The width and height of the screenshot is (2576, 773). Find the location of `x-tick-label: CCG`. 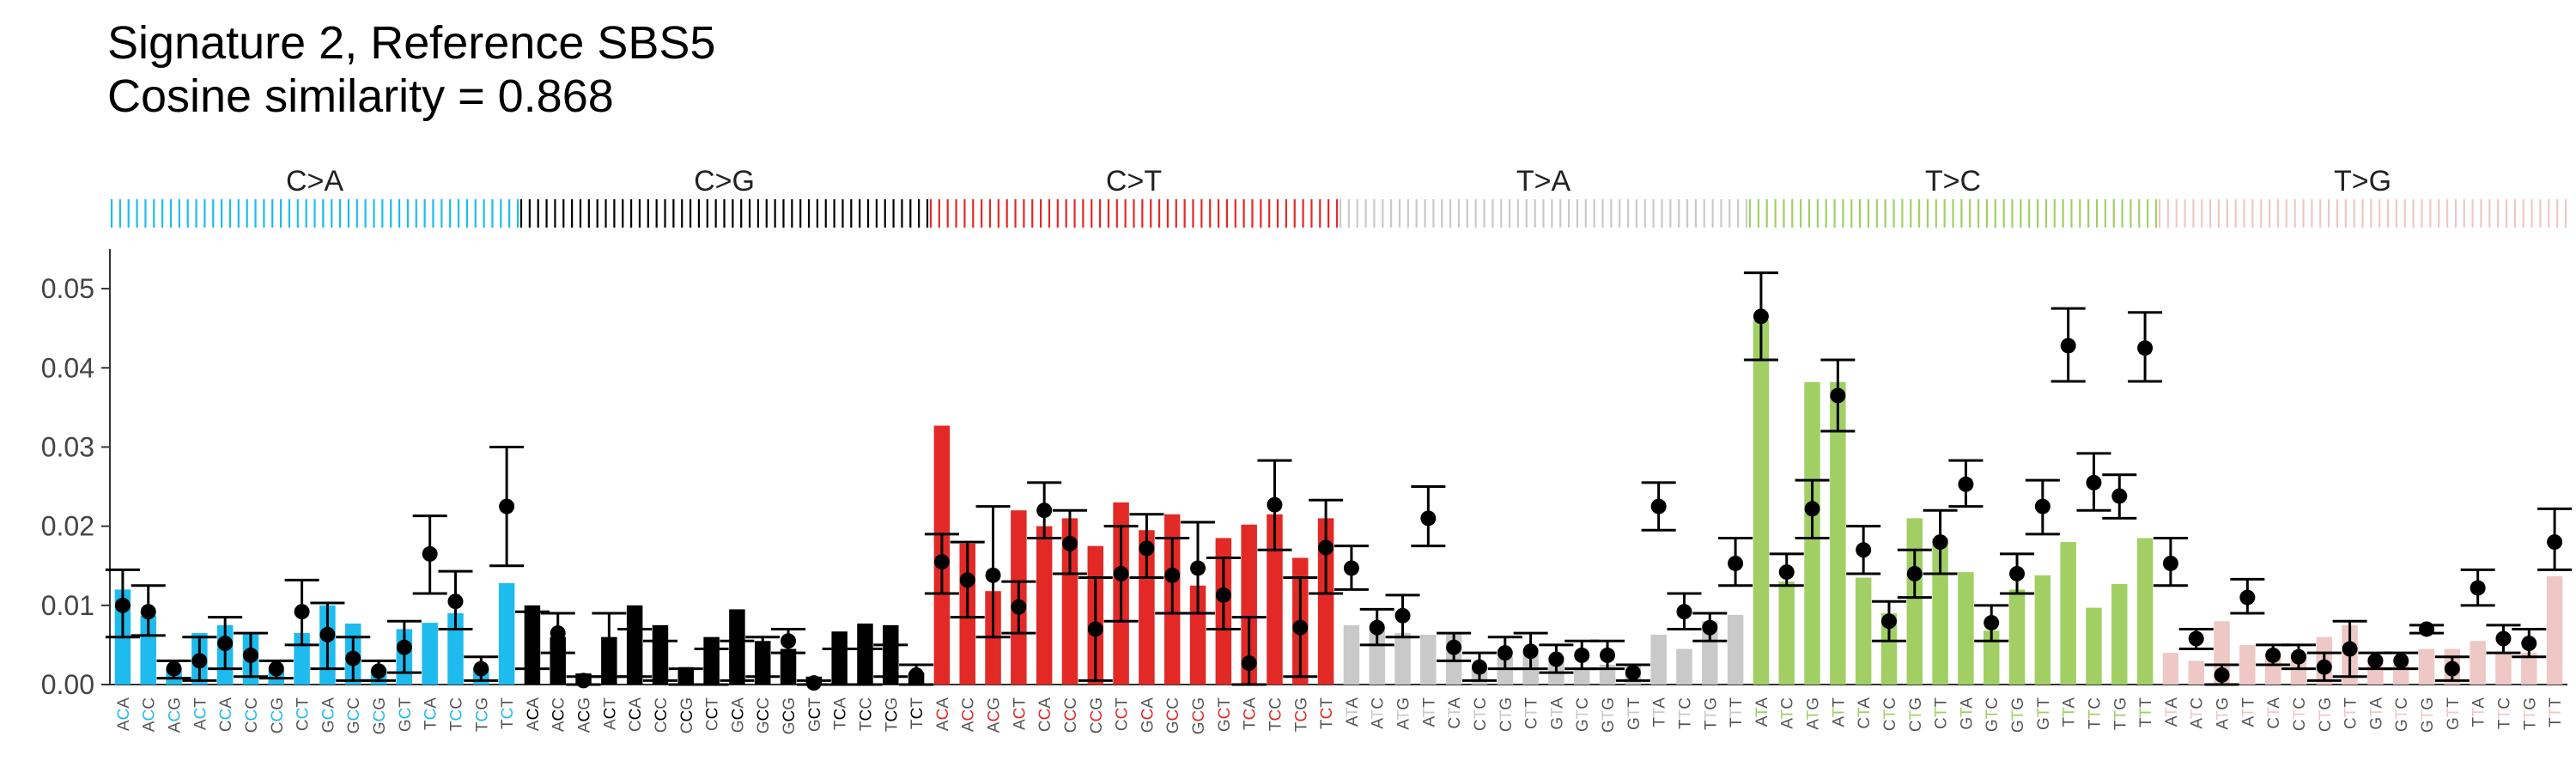

x-tick-label: CCG is located at coordinates (1097, 715).